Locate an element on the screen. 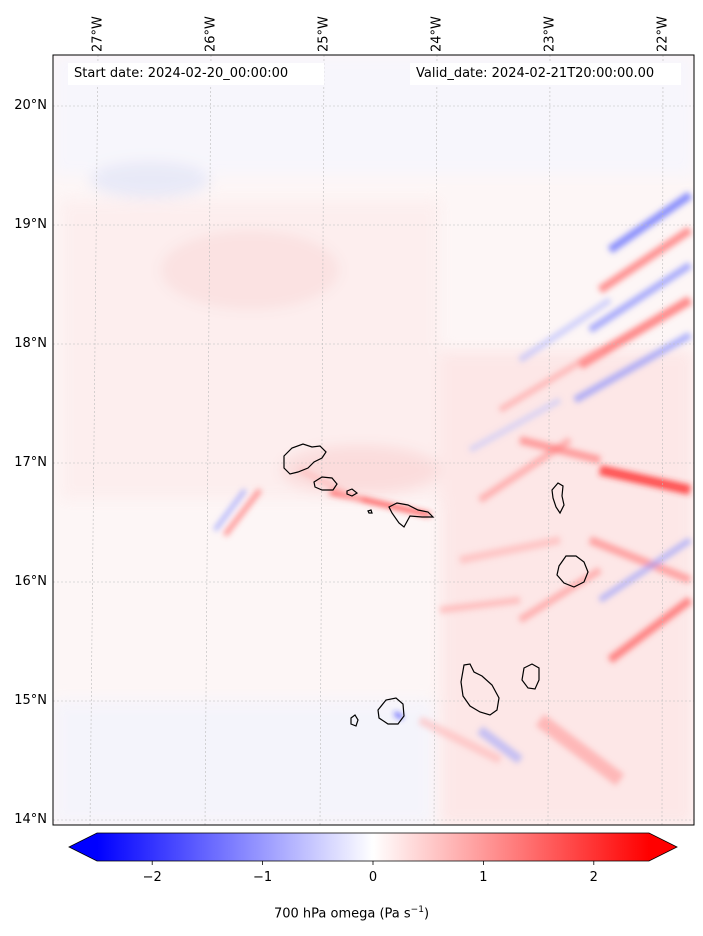 The width and height of the screenshot is (703, 936). colorbar-extend-max is located at coordinates (663, 847).